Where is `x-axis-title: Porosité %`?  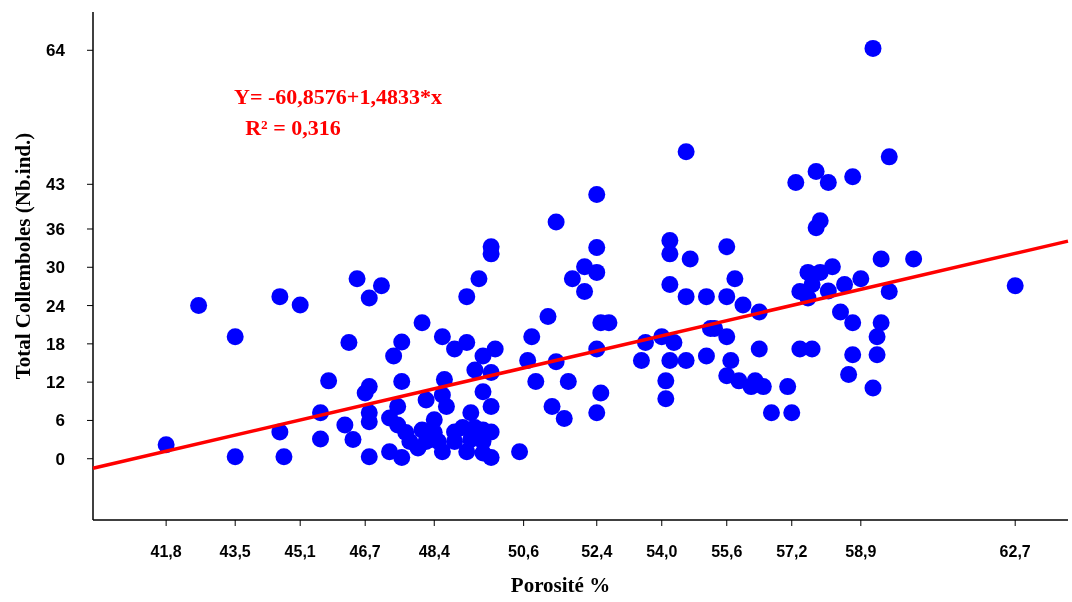 x-axis-title: Porosité % is located at coordinates (560, 585).